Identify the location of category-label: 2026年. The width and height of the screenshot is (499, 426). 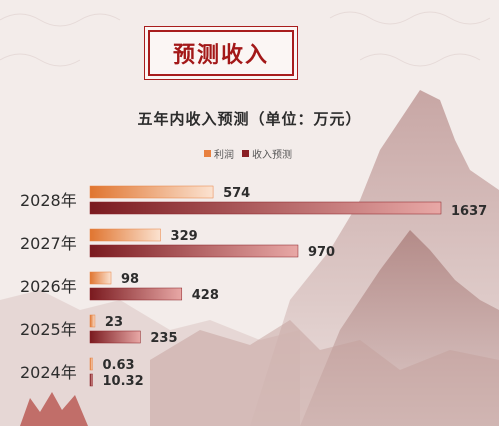
(48, 286).